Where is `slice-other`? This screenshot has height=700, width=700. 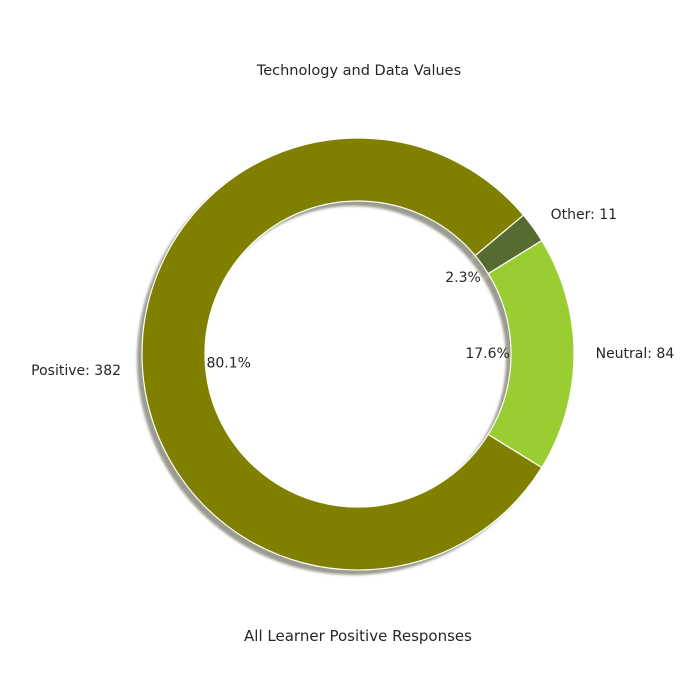 slice-other is located at coordinates (508, 244).